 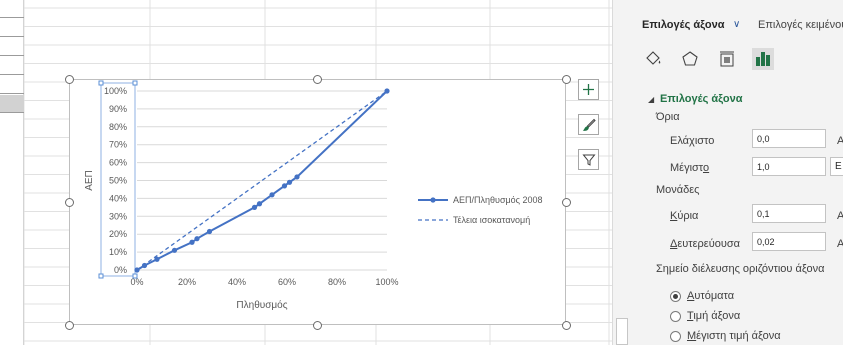 What do you see at coordinates (789, 166) in the screenshot?
I see `maximum-input` at bounding box center [789, 166].